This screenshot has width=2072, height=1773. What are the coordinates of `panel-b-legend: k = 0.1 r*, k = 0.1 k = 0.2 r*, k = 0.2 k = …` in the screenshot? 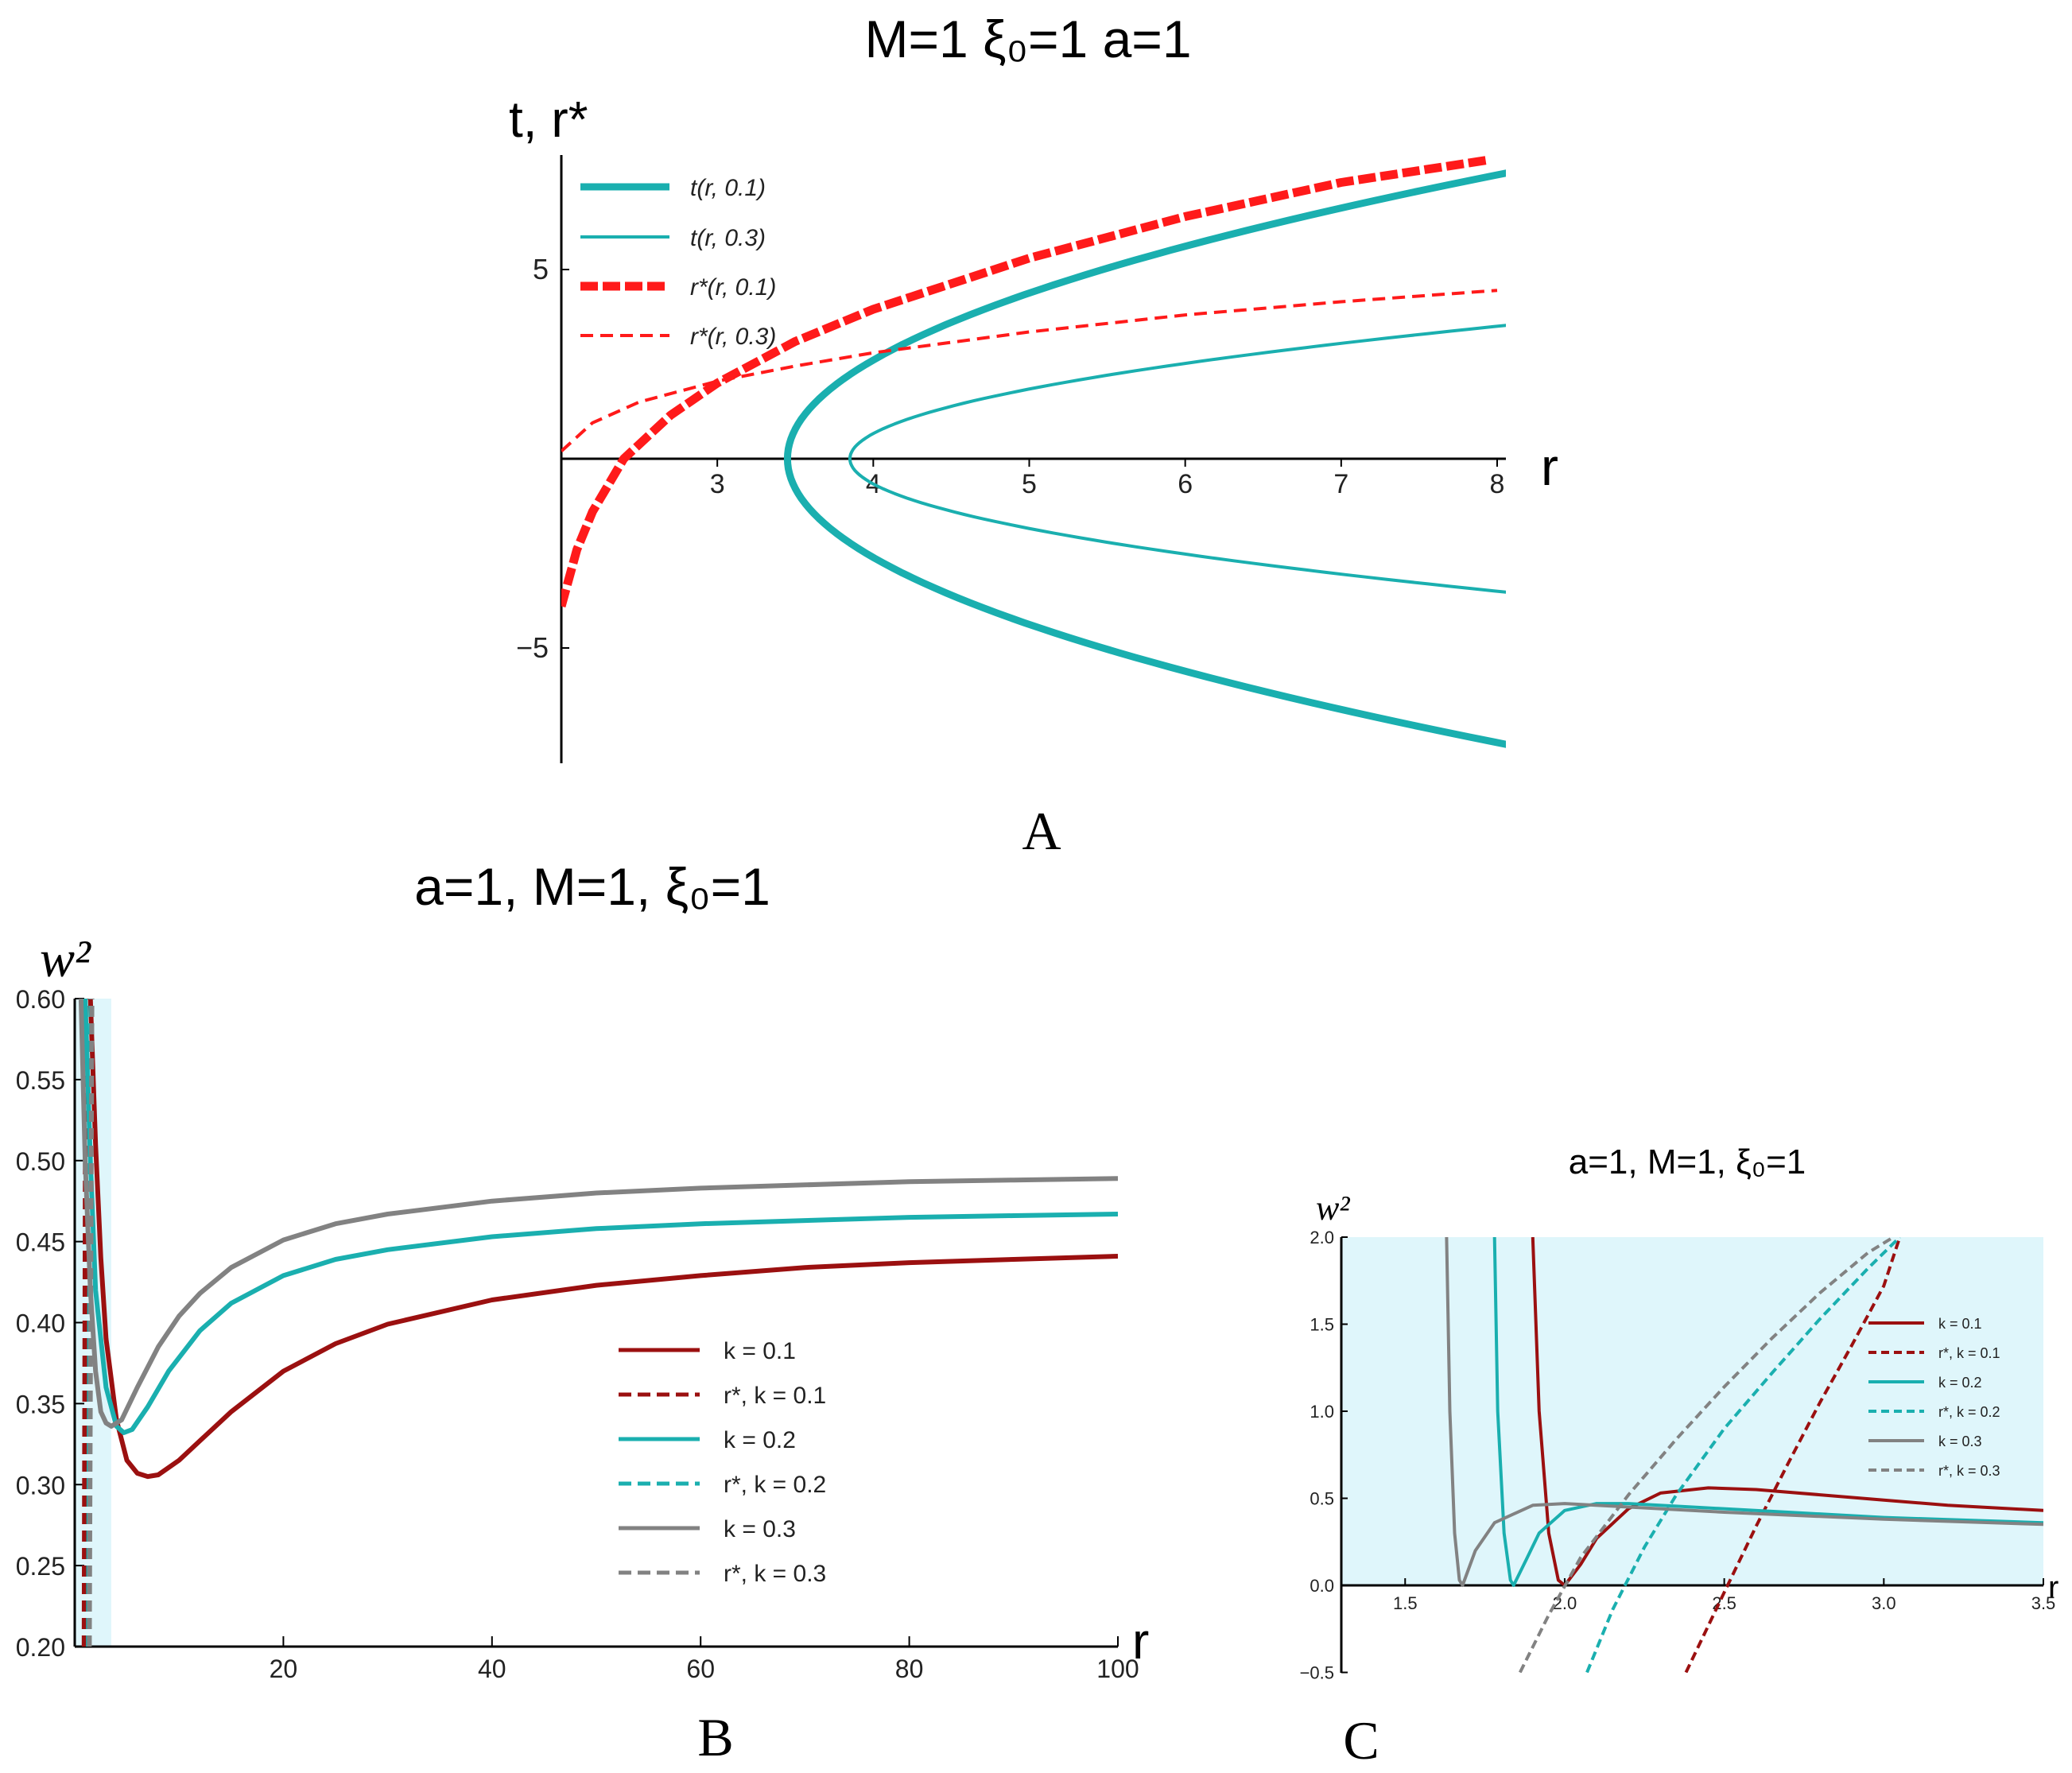 It's located at (722, 1462).